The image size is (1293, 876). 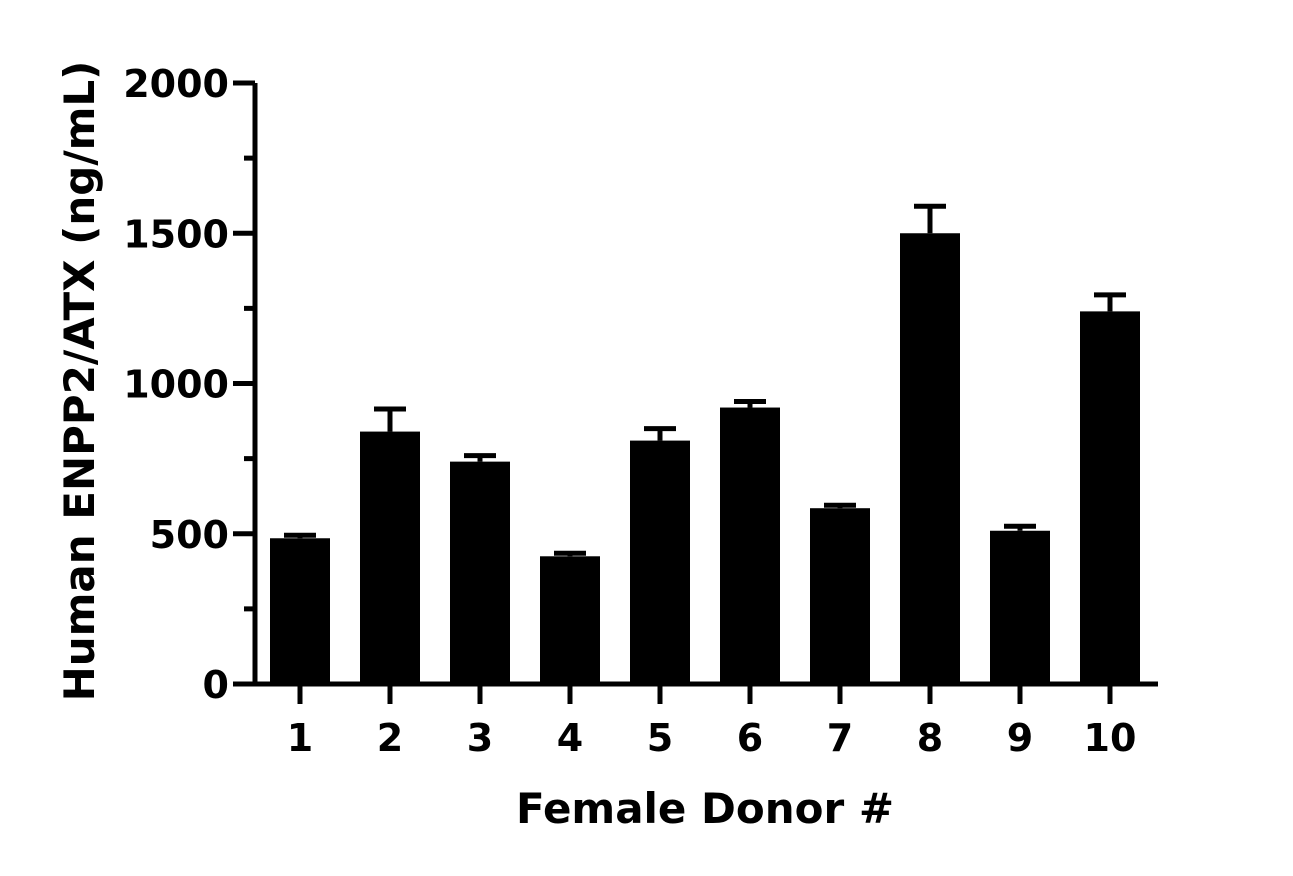 I want to click on y-tick-label: 0, so click(x=216, y=685).